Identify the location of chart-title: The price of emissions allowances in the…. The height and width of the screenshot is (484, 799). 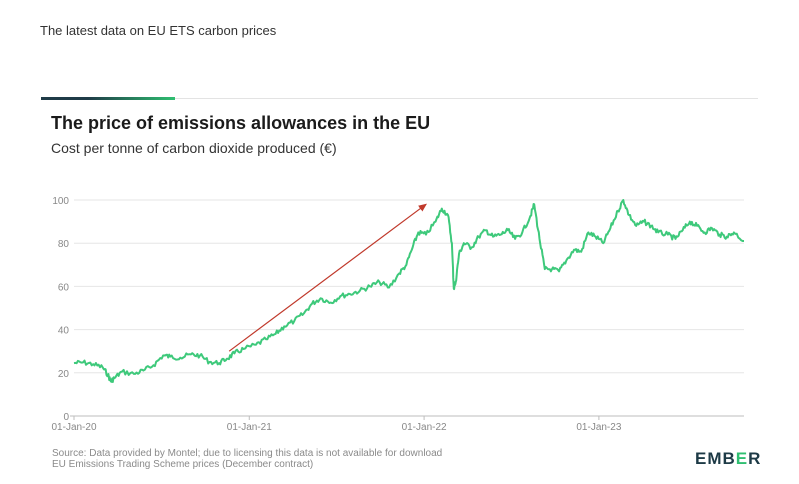
(241, 123).